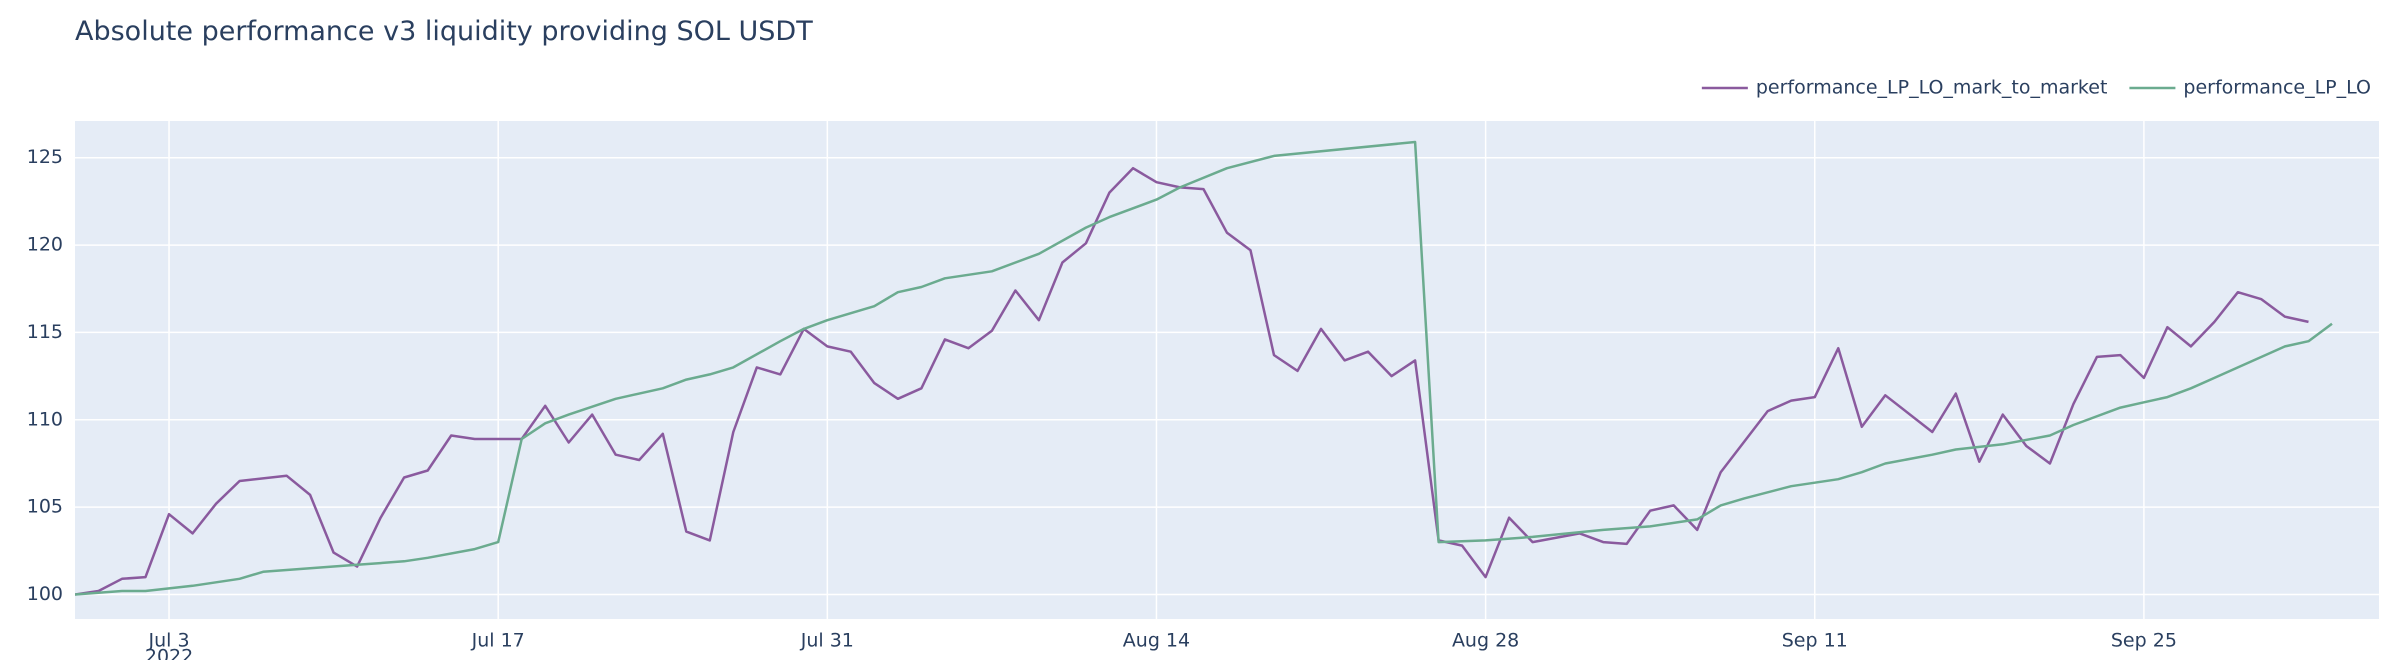 The width and height of the screenshot is (2398, 660). I want to click on y-tick-label: 120, so click(45, 245).